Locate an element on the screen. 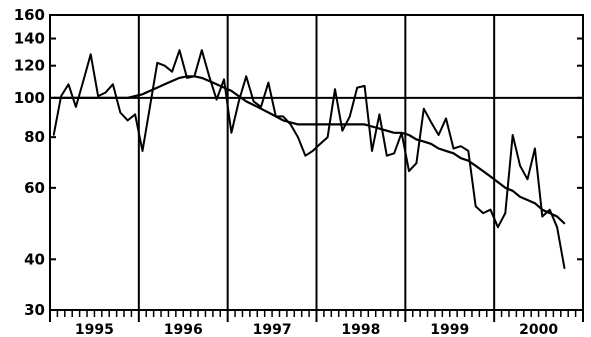  y-tick-label: 100 is located at coordinates (29, 98).